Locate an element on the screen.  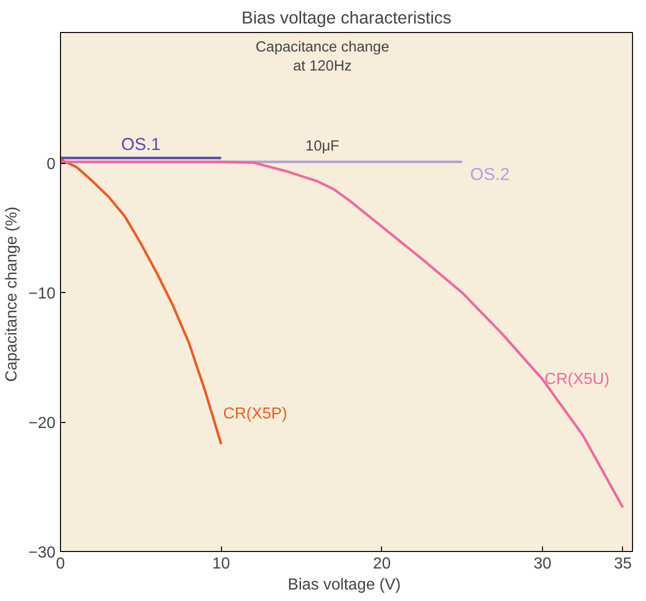
y-axis-title: Capacitance change (%) is located at coordinates (11, 294).